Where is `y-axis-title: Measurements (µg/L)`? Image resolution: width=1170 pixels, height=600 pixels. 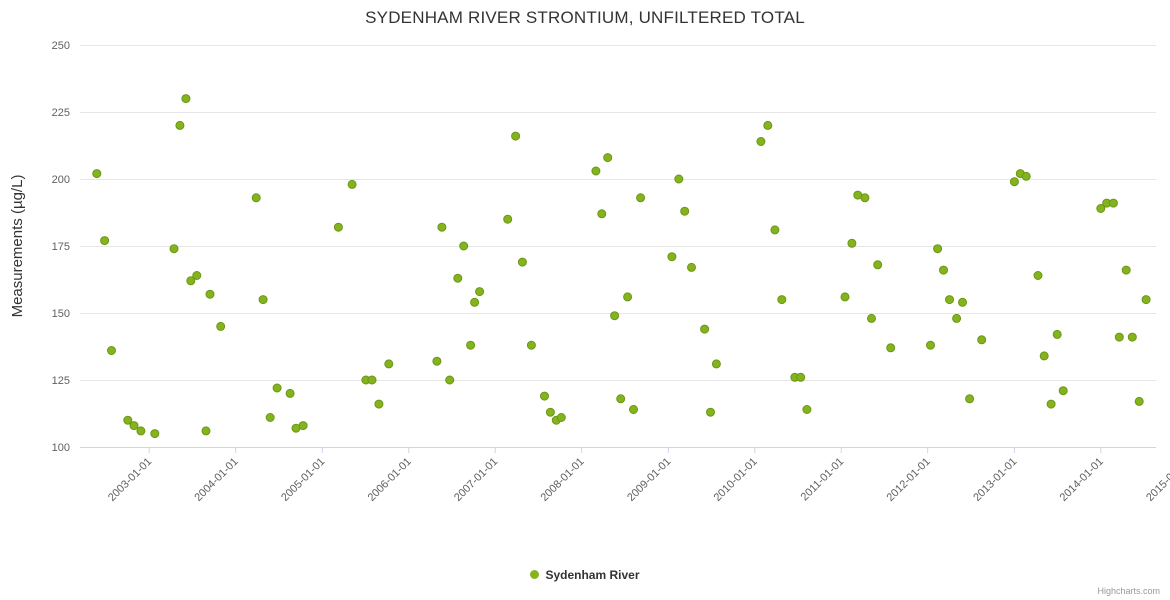 y-axis-title: Measurements (µg/L) is located at coordinates (17, 246).